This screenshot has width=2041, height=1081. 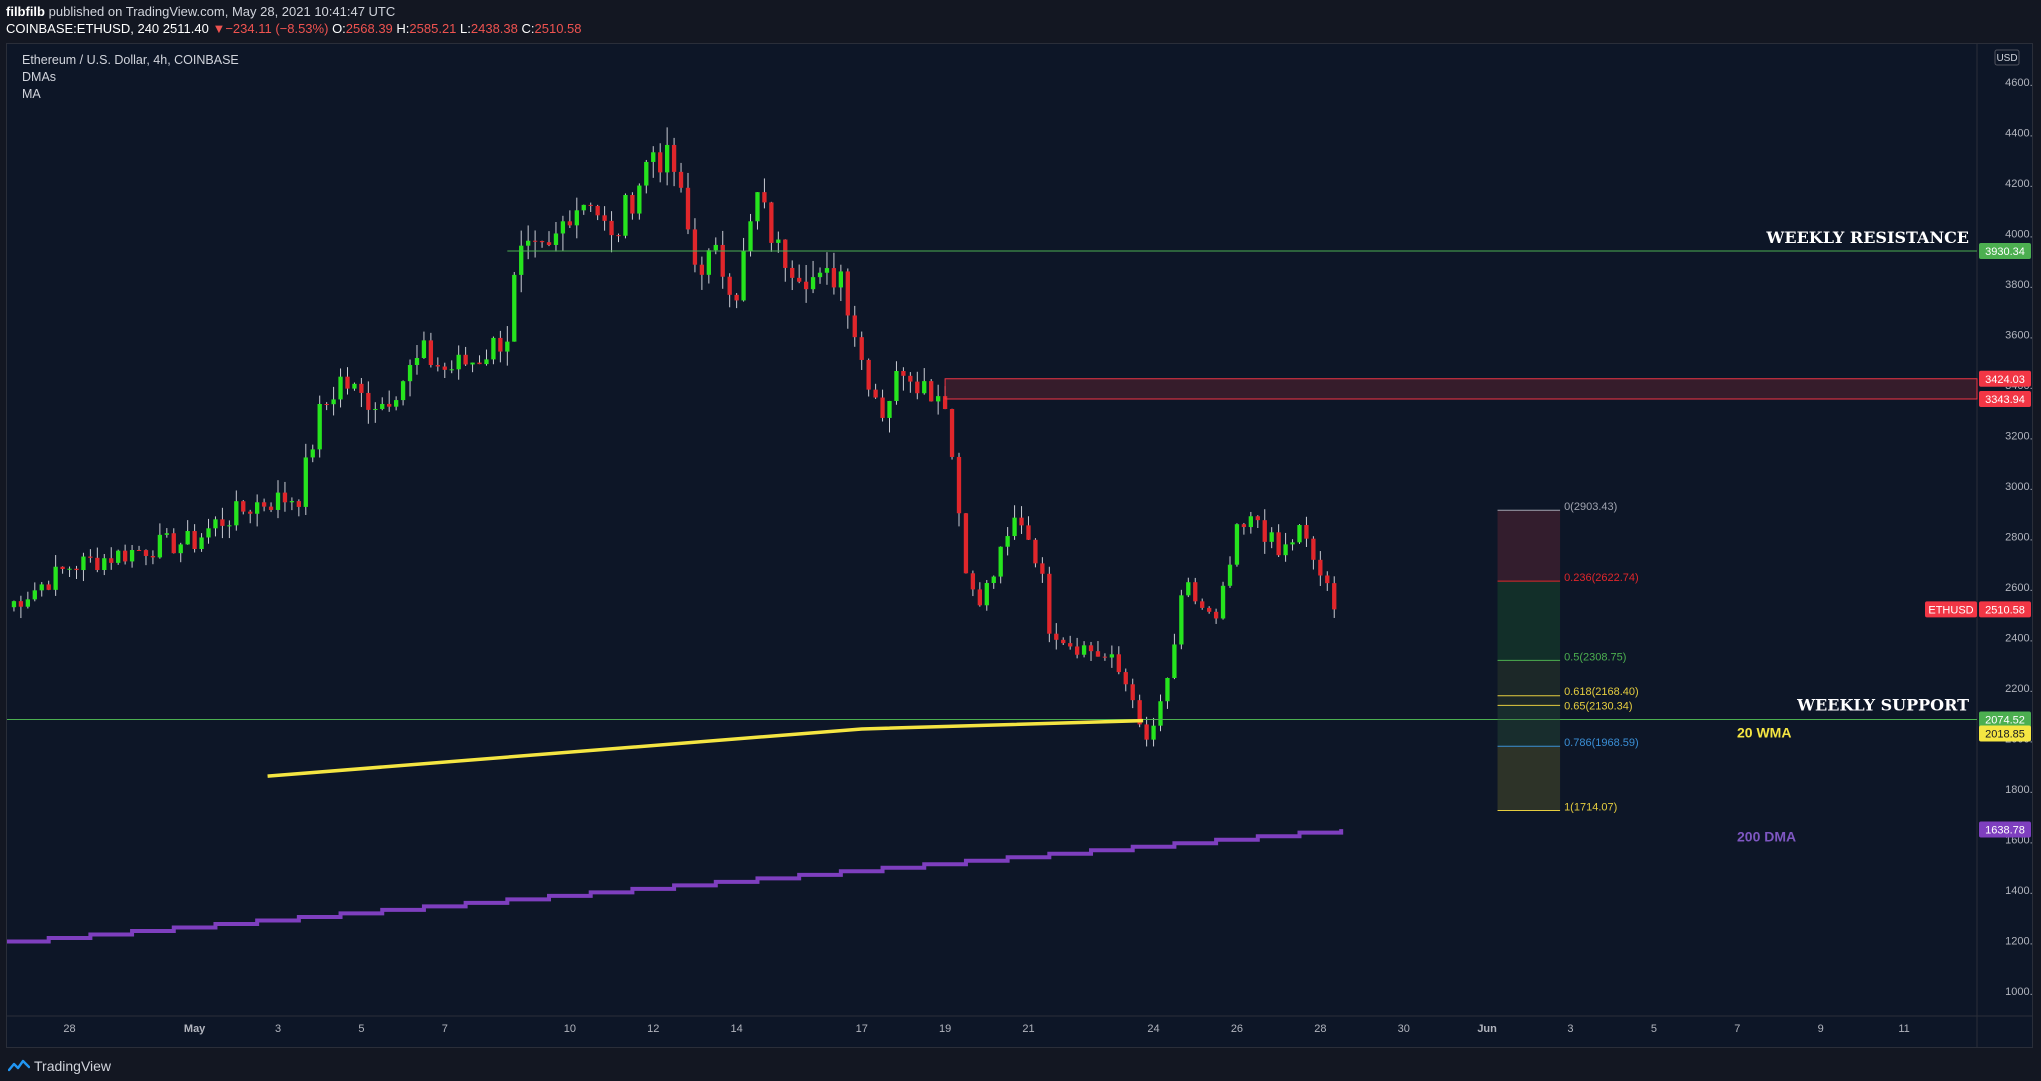 I want to click on low-label: L:, so click(x=465, y=28).